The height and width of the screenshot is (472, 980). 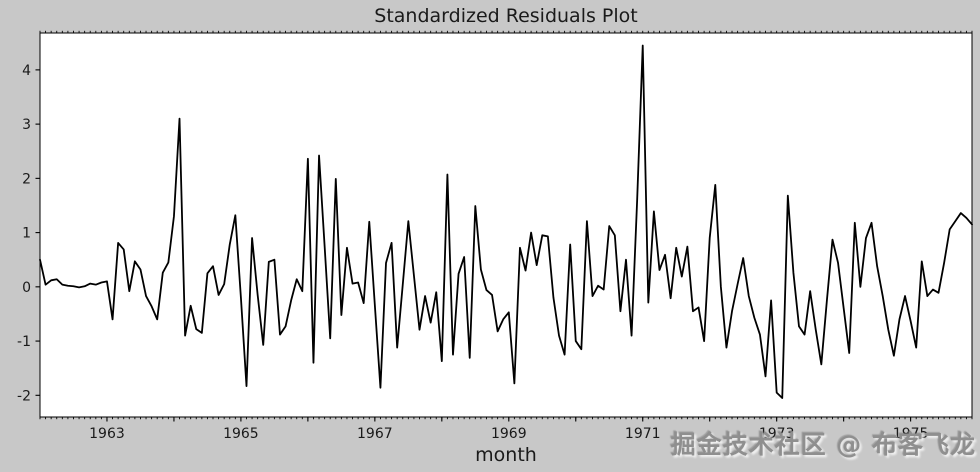 I want to click on y-tick-label: 1, so click(x=26, y=234).